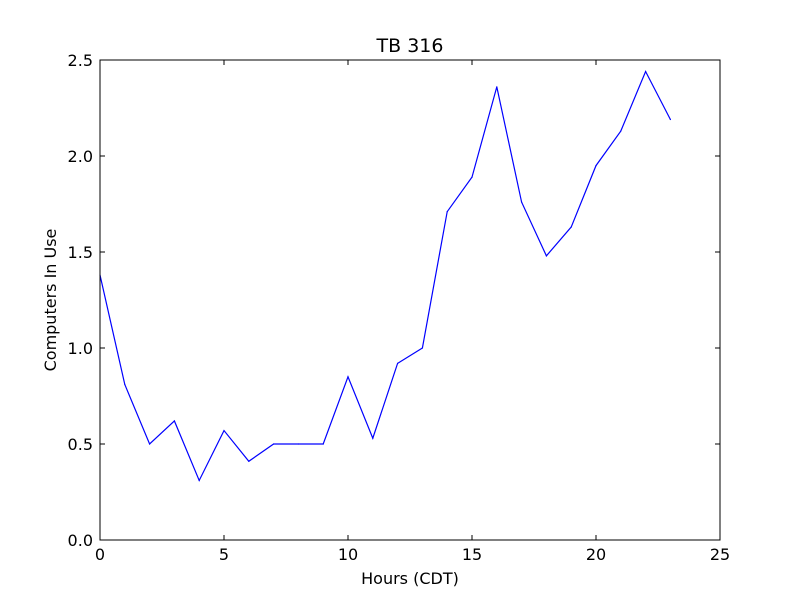 The height and width of the screenshot is (600, 800). Describe the element at coordinates (80, 60) in the screenshot. I see `y-tick-label: 2.5` at that location.